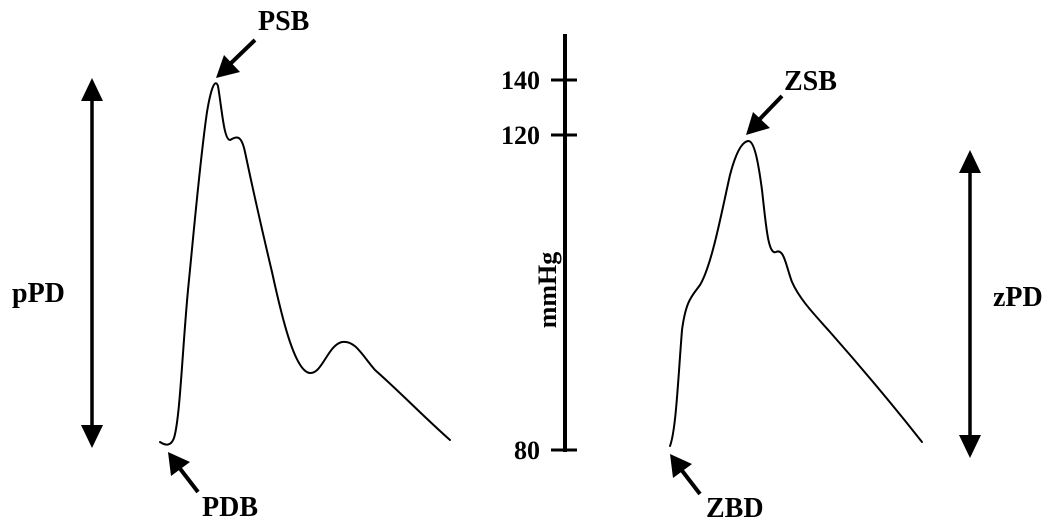 This screenshot has width=1051, height=523. I want to click on left-range-label: pPD, so click(38, 293).